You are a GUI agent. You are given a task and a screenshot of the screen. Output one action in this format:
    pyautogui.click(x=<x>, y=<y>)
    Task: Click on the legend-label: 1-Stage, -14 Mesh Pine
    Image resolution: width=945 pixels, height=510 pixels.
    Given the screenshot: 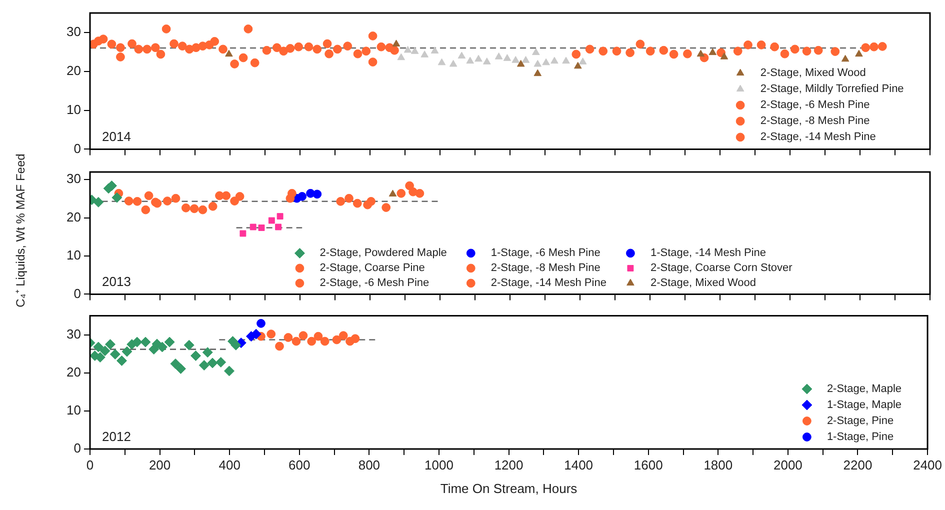 What is the action you would take?
    pyautogui.click(x=708, y=253)
    